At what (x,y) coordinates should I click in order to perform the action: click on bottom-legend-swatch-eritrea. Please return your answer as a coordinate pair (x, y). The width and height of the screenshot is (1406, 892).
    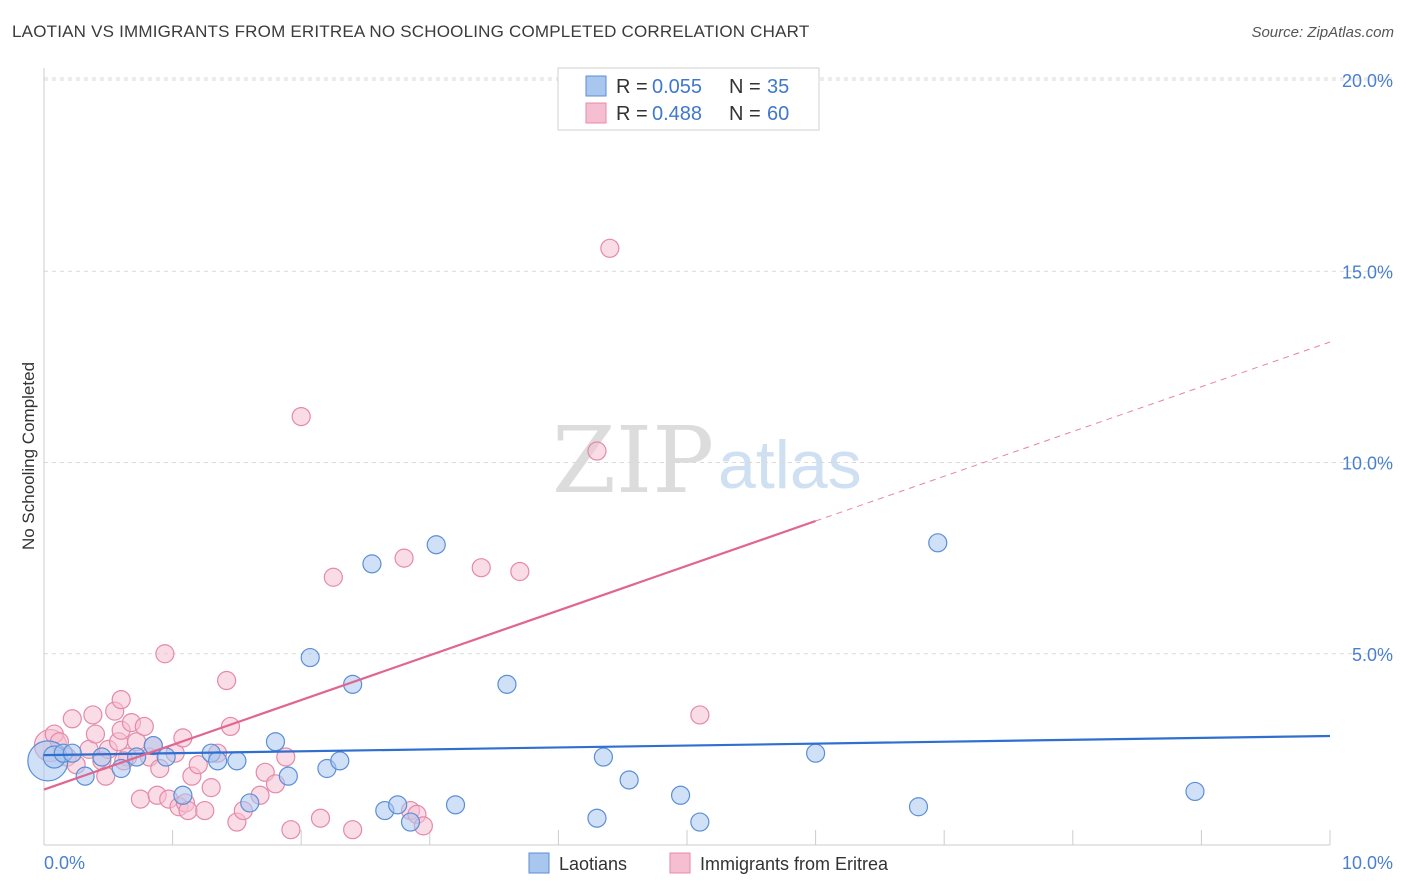
    Looking at the image, I should click on (680, 863).